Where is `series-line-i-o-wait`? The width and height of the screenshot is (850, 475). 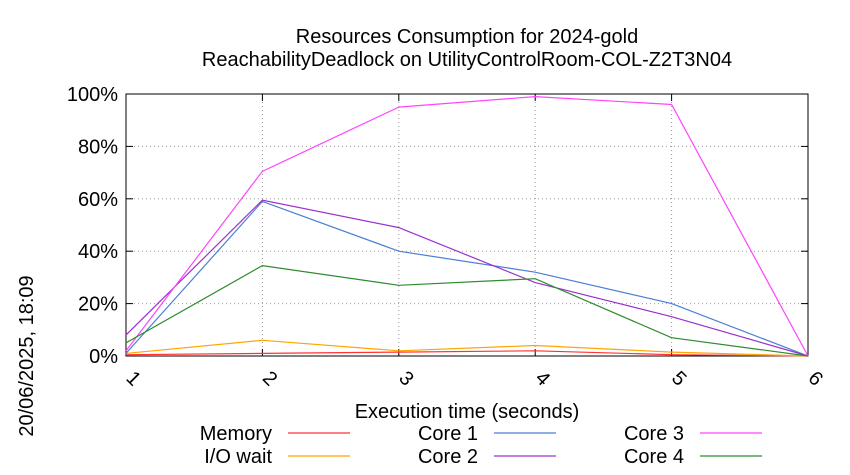 series-line-i-o-wait is located at coordinates (467, 348).